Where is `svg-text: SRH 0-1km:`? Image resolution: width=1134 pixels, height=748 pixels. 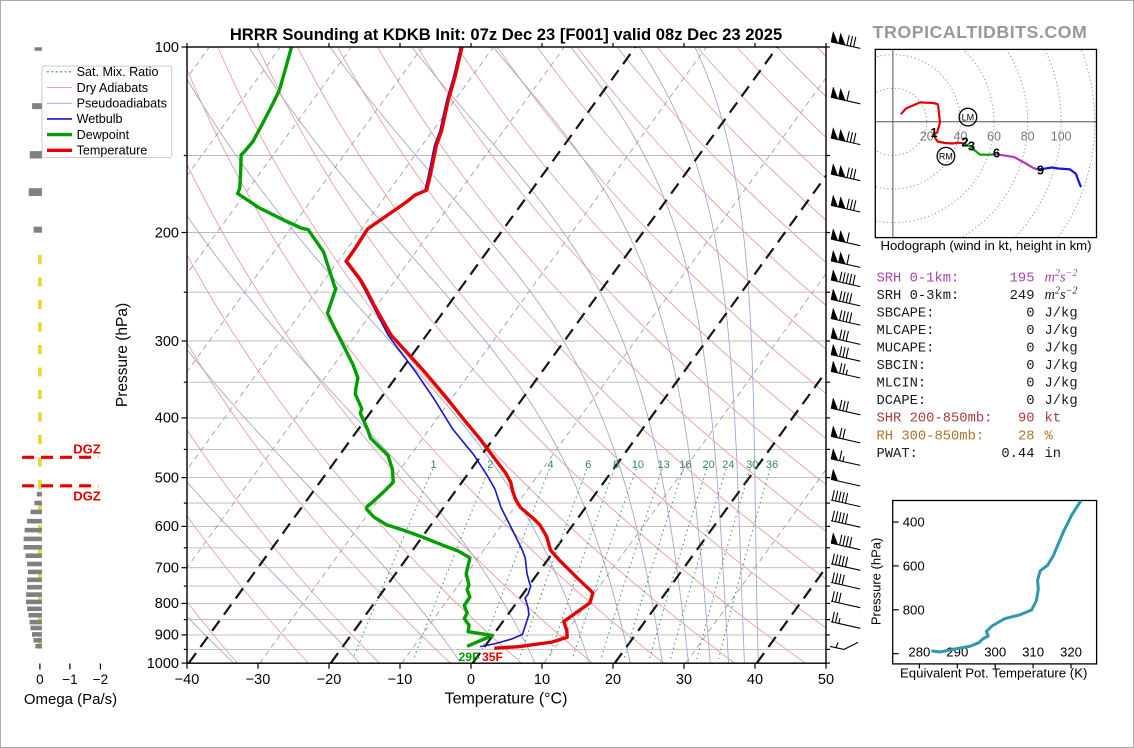 svg-text: SRH 0-1km: is located at coordinates (918, 278).